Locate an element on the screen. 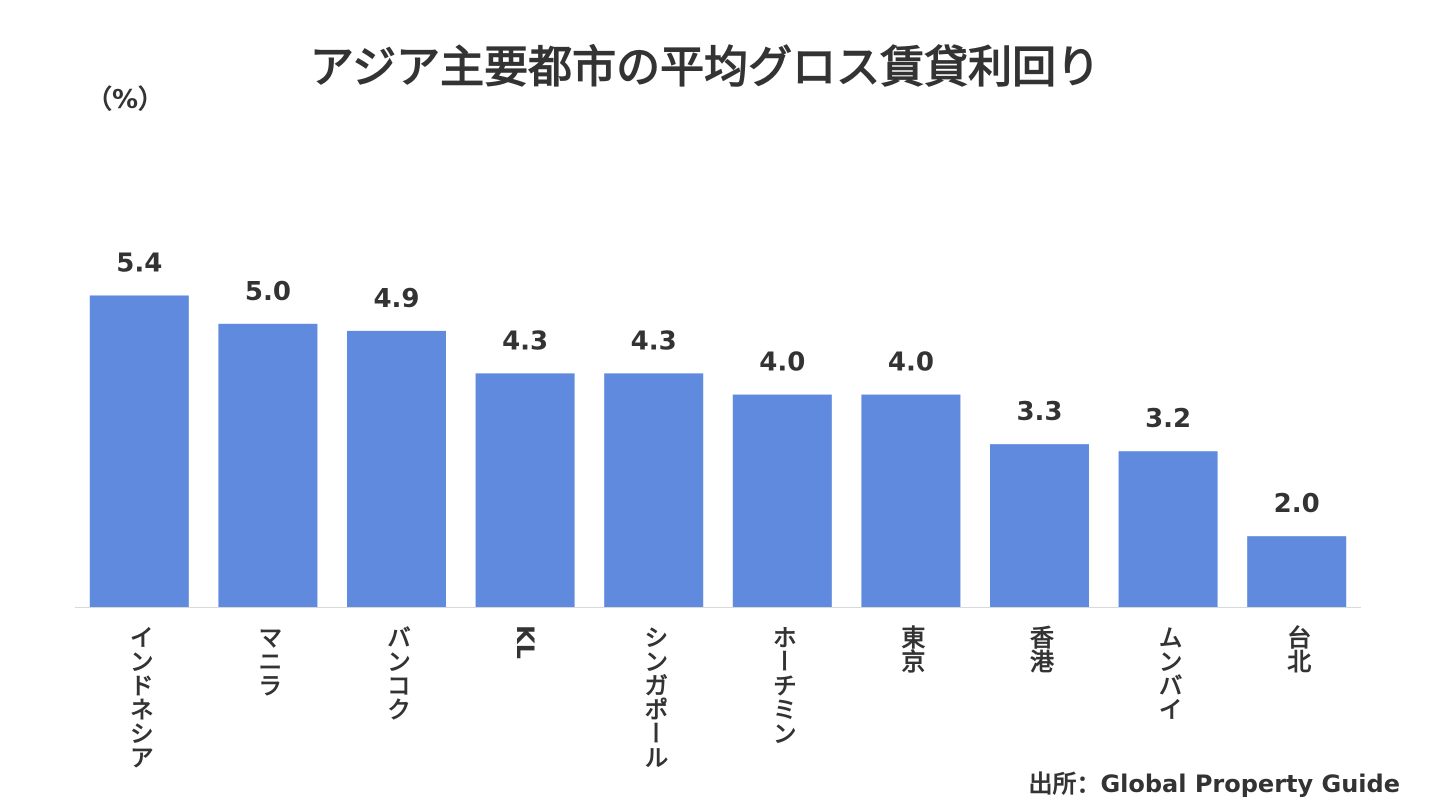 The height and width of the screenshot is (810, 1440). x-tick-label: 東京 is located at coordinates (911, 649).